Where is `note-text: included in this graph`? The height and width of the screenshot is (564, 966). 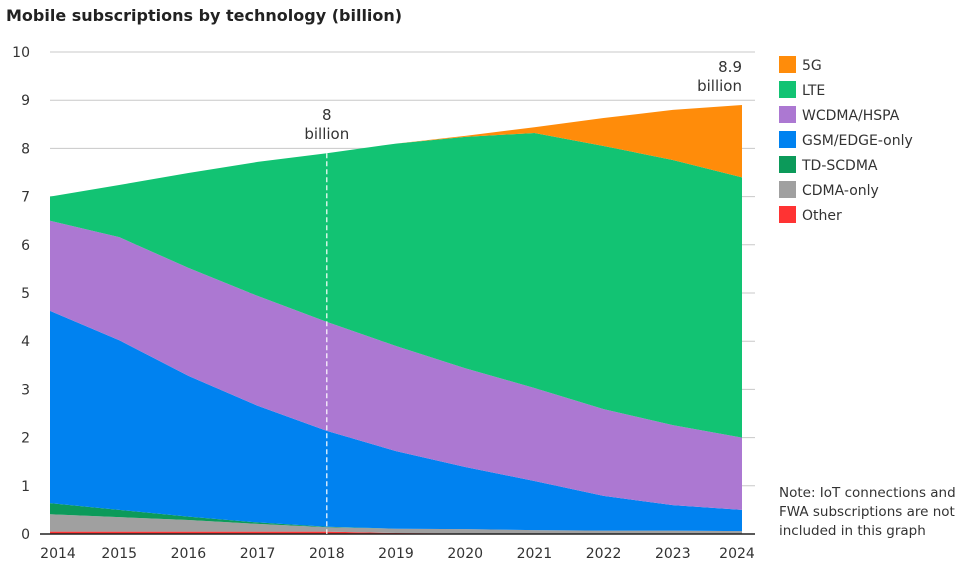 note-text: included in this graph is located at coordinates (852, 531).